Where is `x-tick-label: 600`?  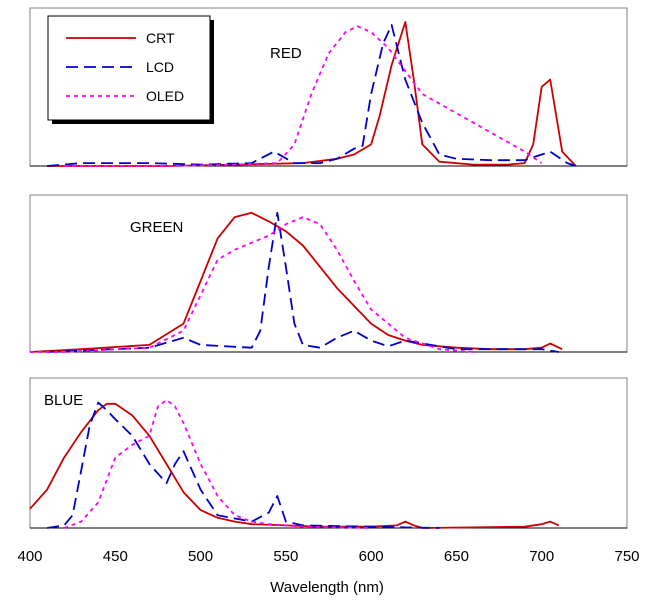 x-tick-label: 600 is located at coordinates (371, 556).